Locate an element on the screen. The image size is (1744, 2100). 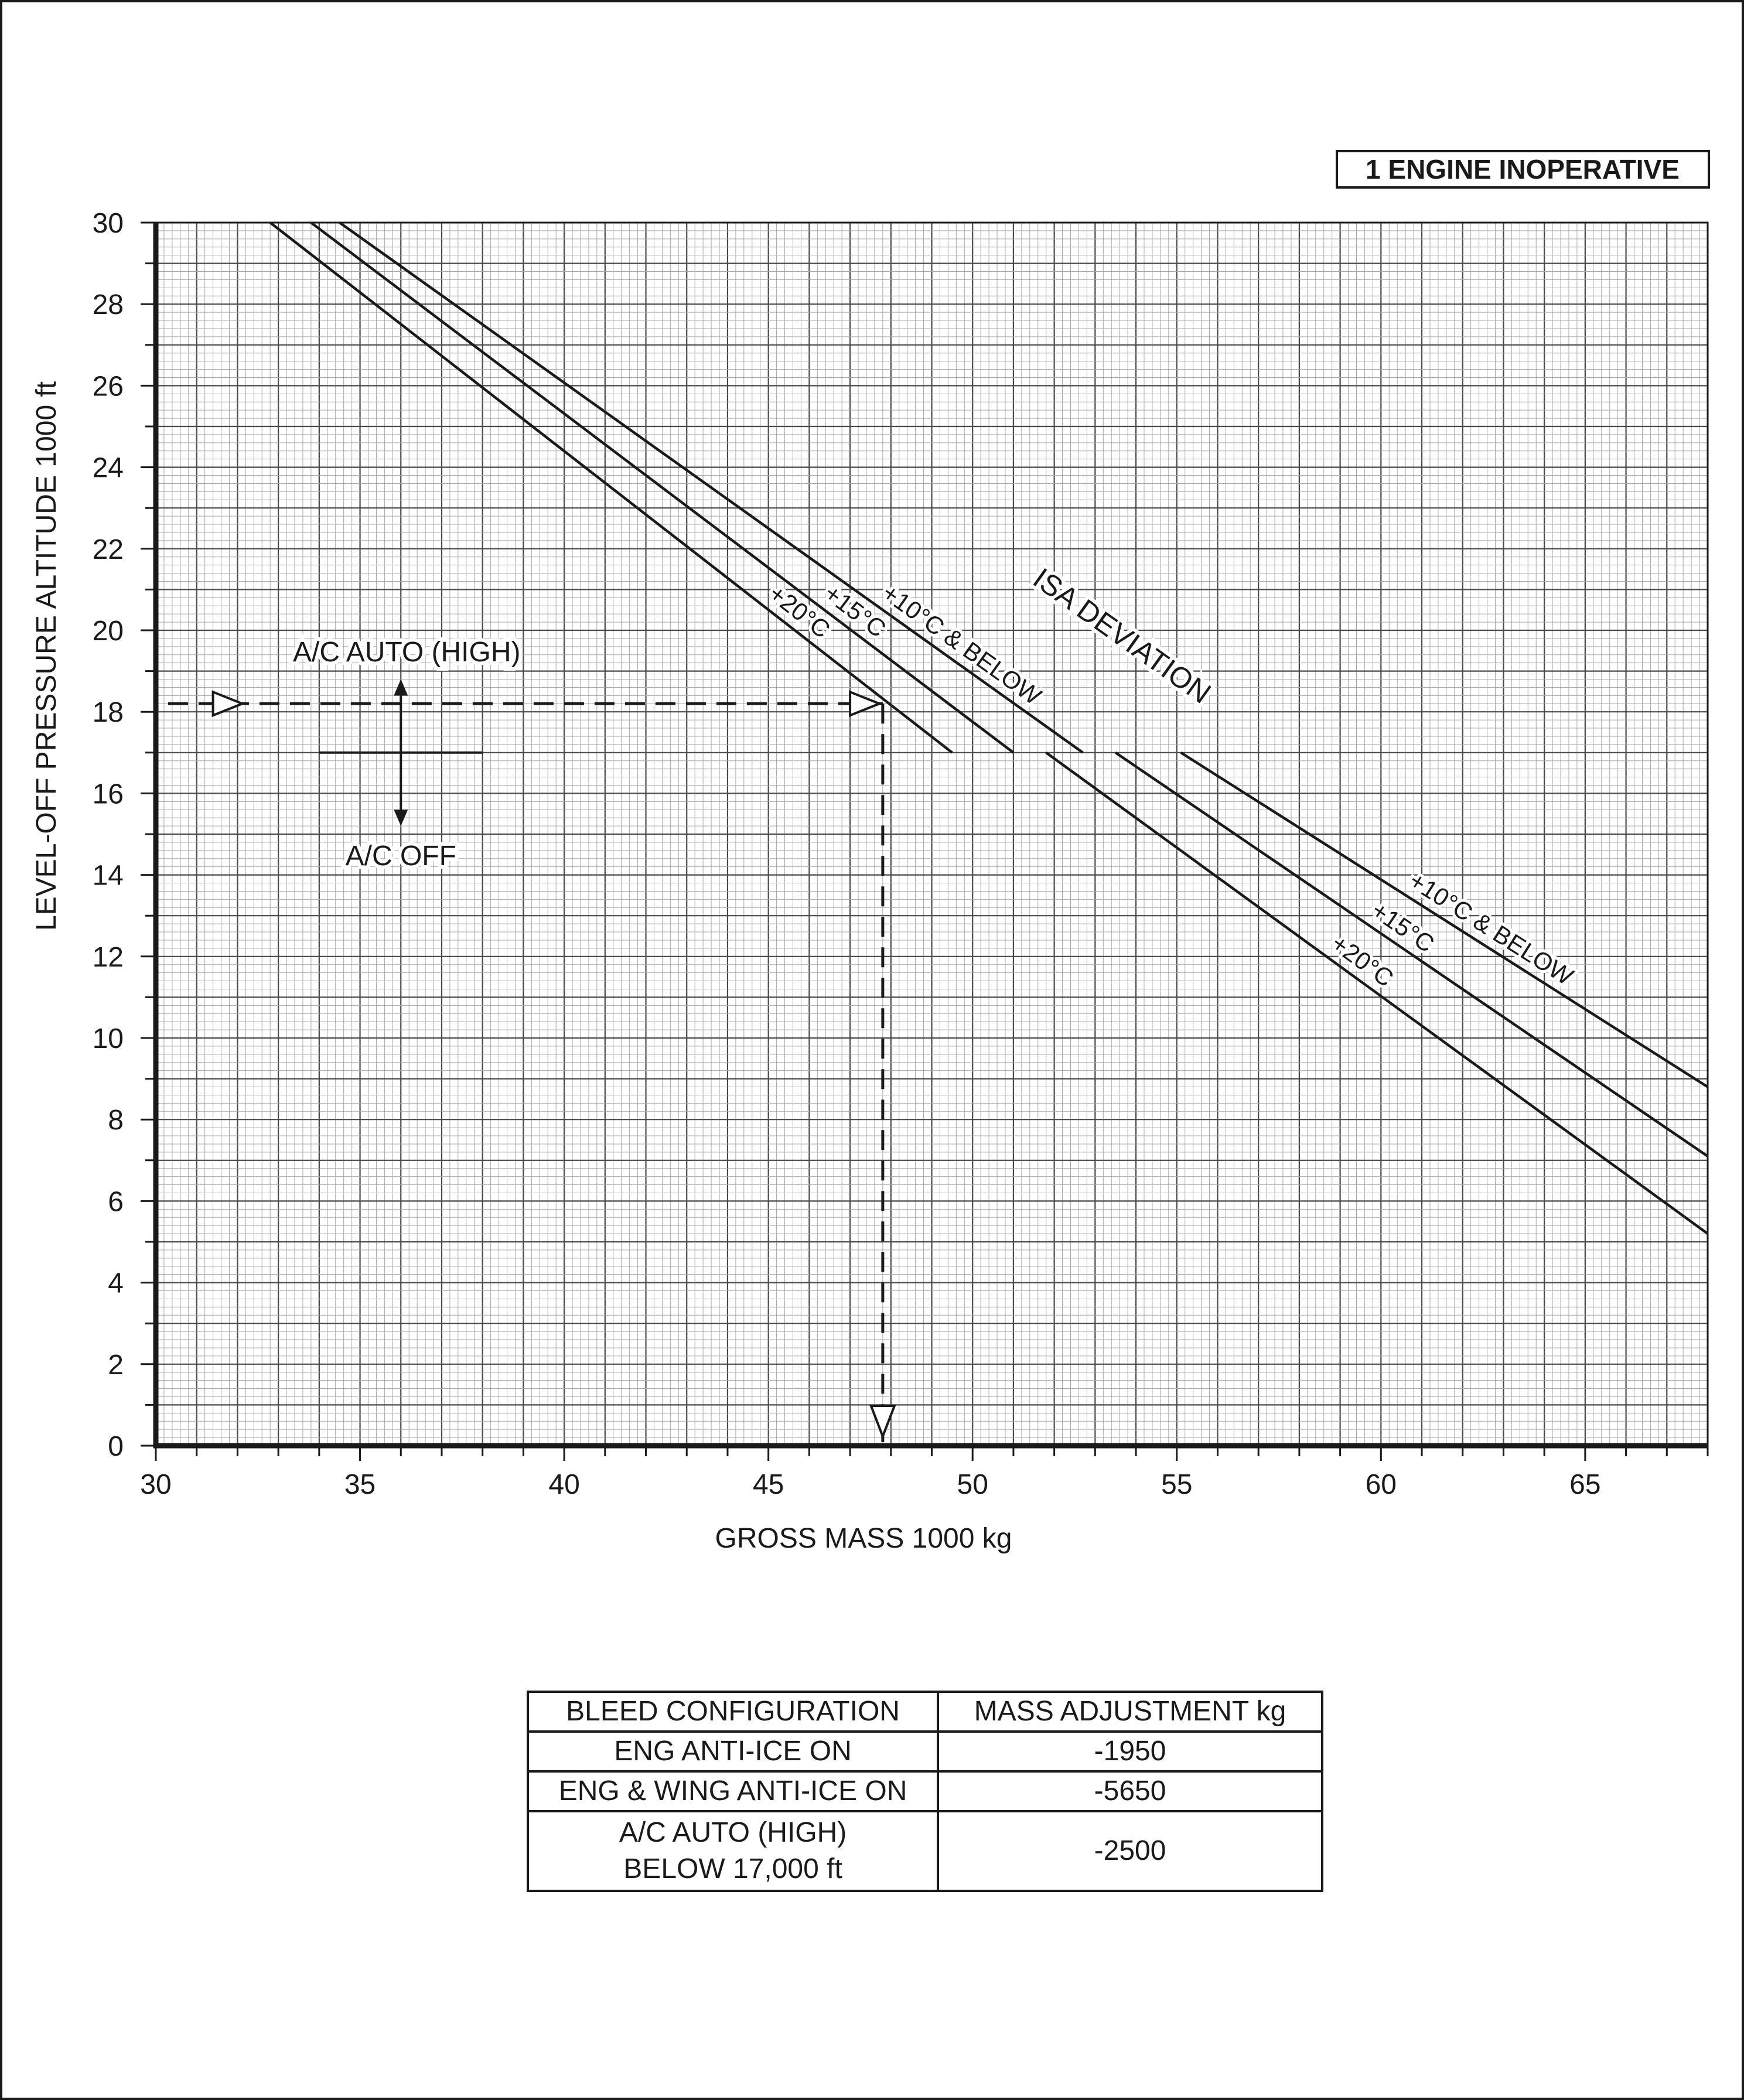
x-tick-label: 50 is located at coordinates (972, 1484).